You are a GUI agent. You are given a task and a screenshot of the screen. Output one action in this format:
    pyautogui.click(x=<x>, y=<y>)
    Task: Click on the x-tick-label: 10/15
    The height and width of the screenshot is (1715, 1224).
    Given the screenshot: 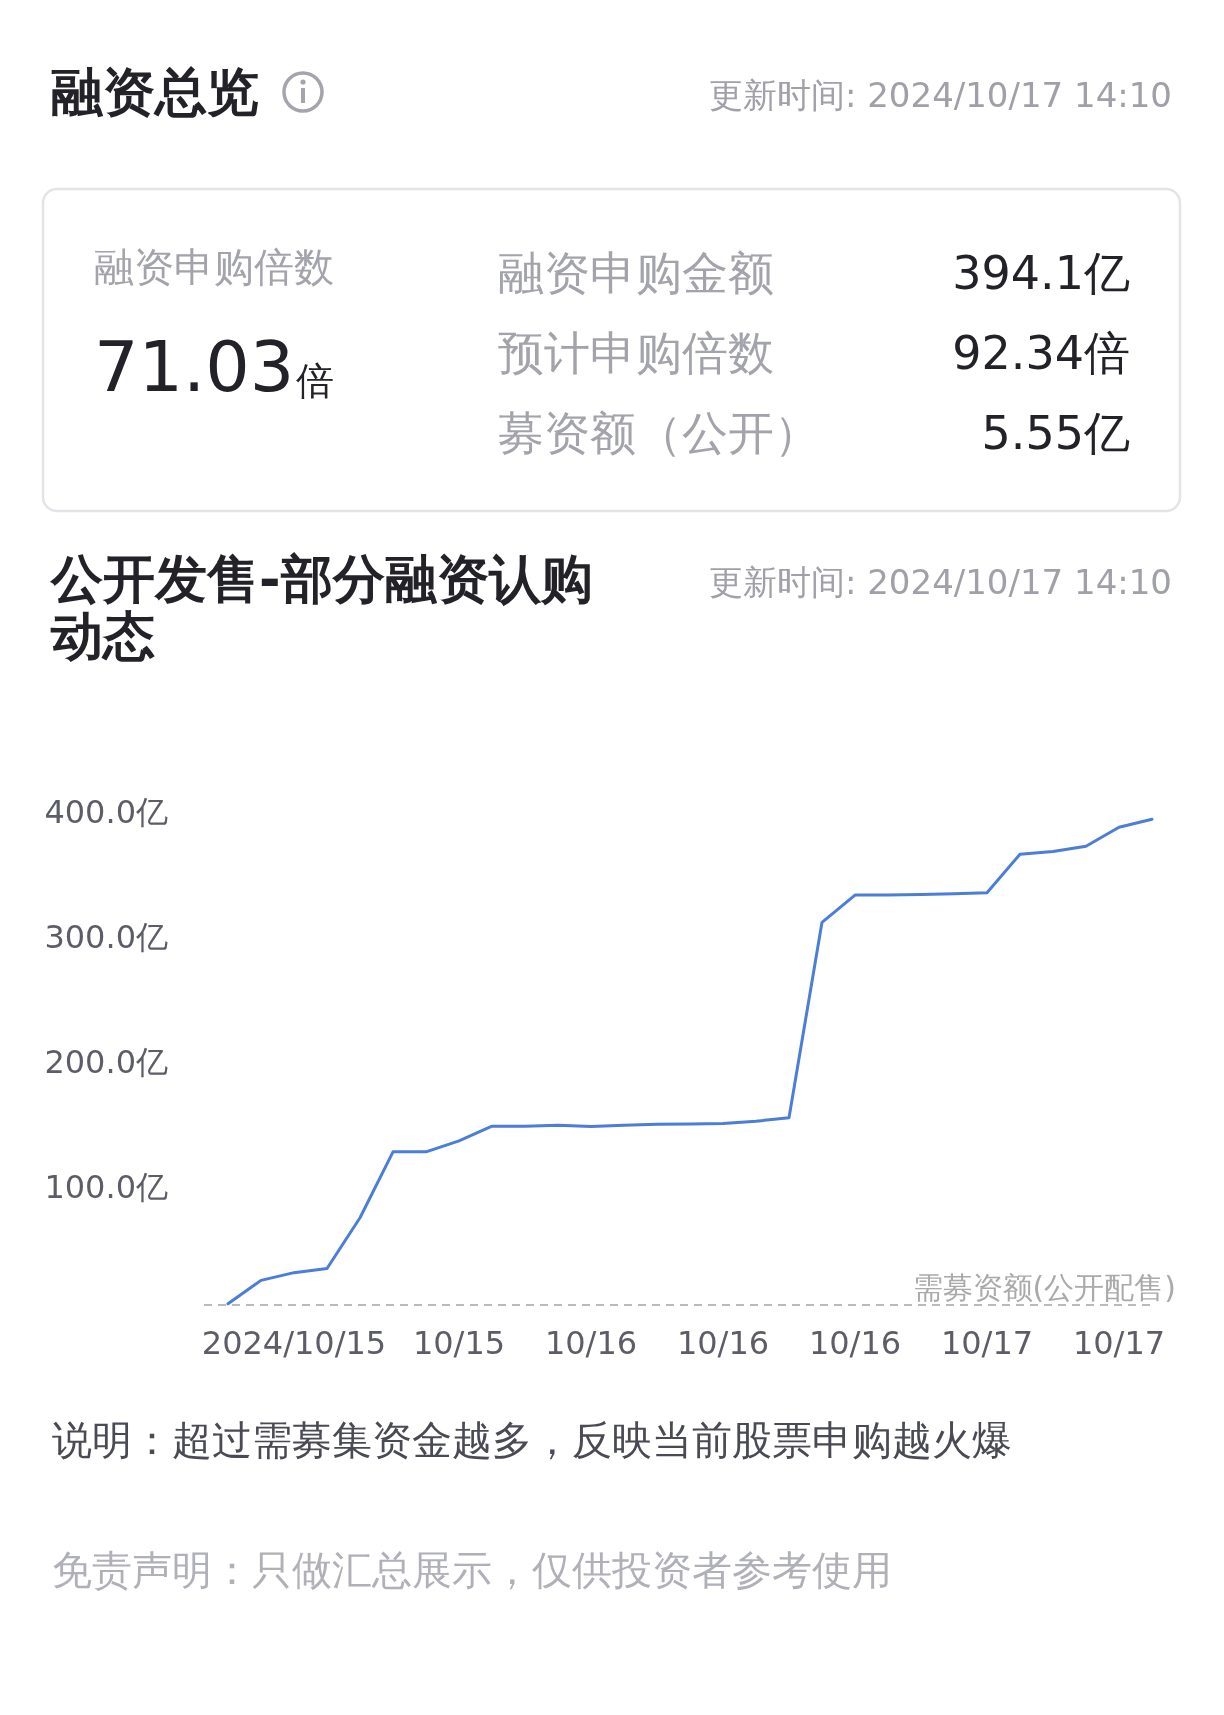 What is the action you would take?
    pyautogui.click(x=459, y=1343)
    